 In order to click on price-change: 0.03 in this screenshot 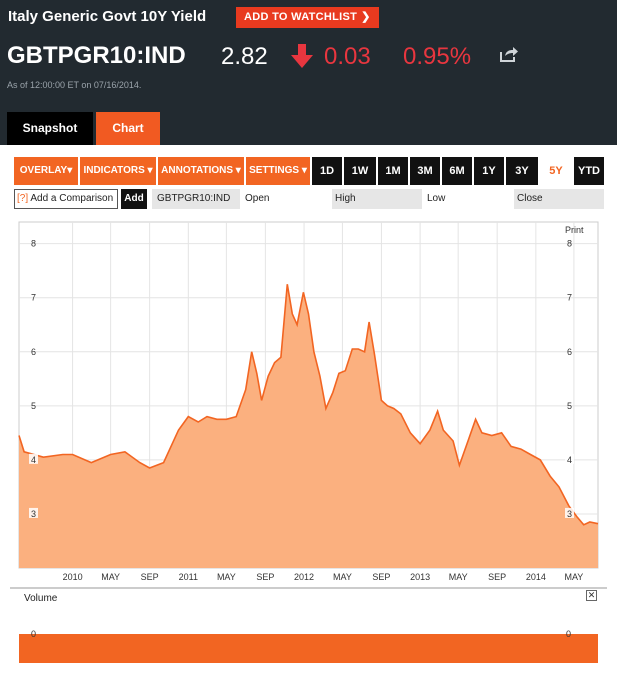, I will do `click(347, 56)`.